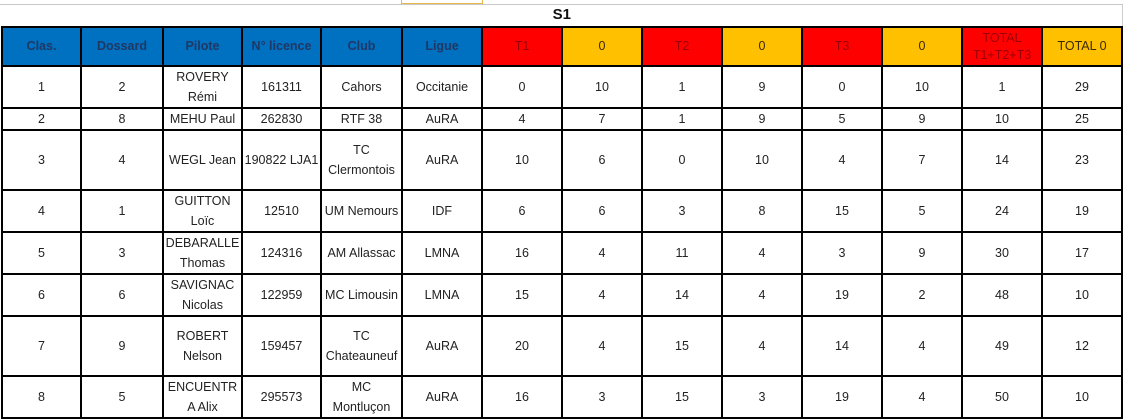 This screenshot has width=1123, height=419. What do you see at coordinates (361, 346) in the screenshot?
I see `table-cell: TC Chateauneuf` at bounding box center [361, 346].